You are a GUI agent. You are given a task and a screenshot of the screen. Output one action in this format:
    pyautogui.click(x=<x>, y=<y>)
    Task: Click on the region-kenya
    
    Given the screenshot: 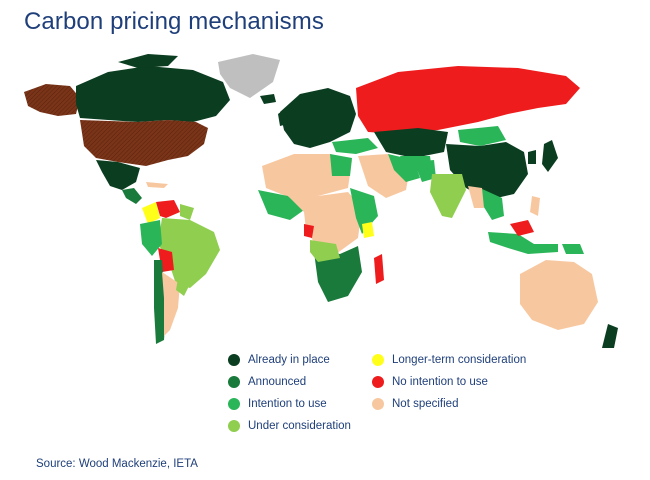 What is the action you would take?
    pyautogui.click(x=368, y=230)
    